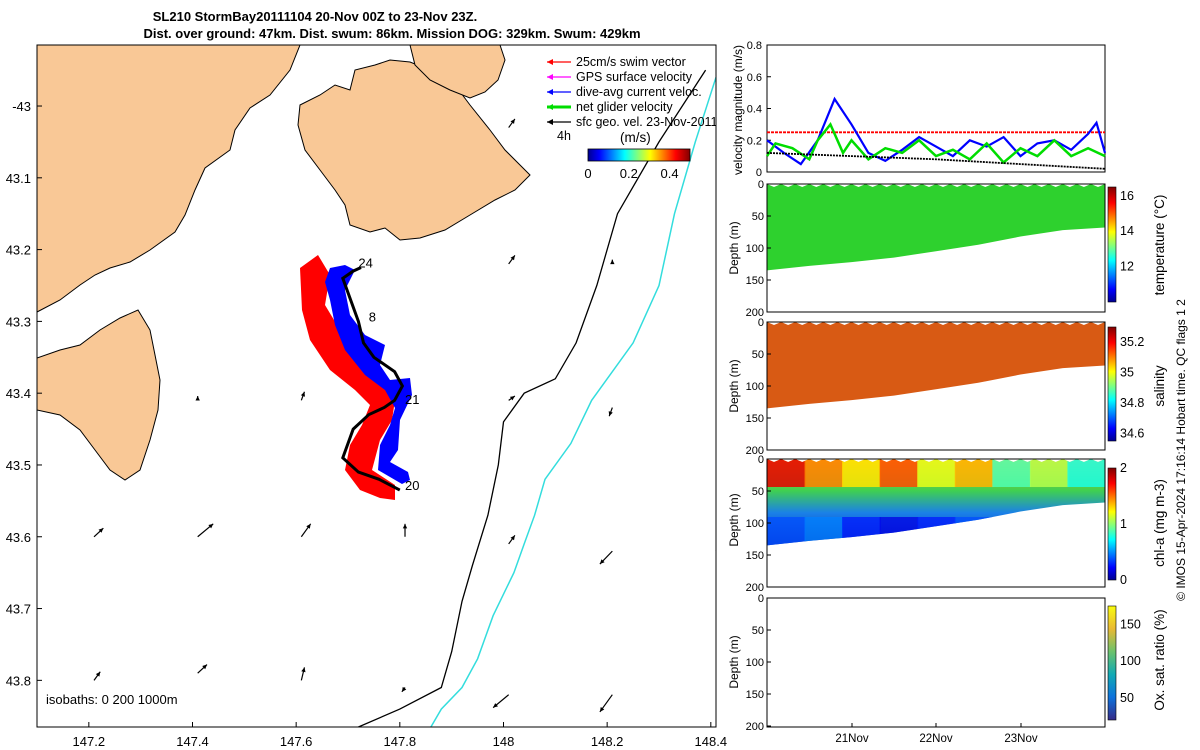 The image size is (1200, 750). What do you see at coordinates (18, 537) in the screenshot?
I see `latitude-tick: 43.6` at bounding box center [18, 537].